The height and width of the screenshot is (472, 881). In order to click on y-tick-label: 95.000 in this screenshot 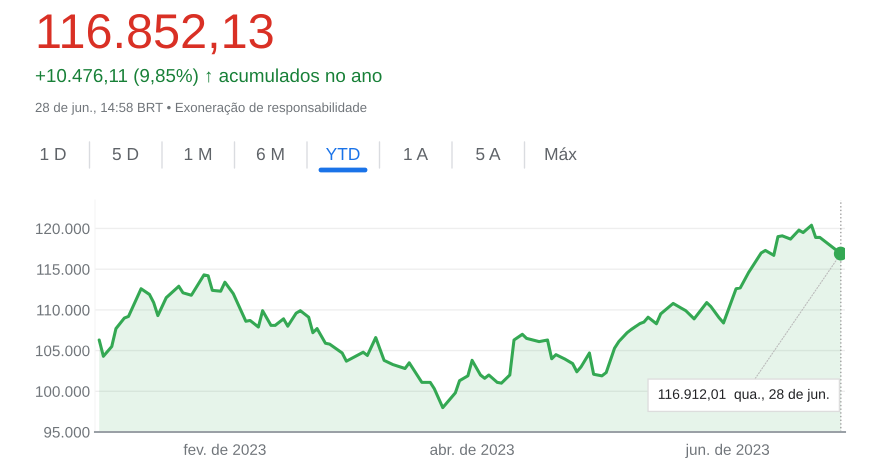, I will do `click(67, 432)`.